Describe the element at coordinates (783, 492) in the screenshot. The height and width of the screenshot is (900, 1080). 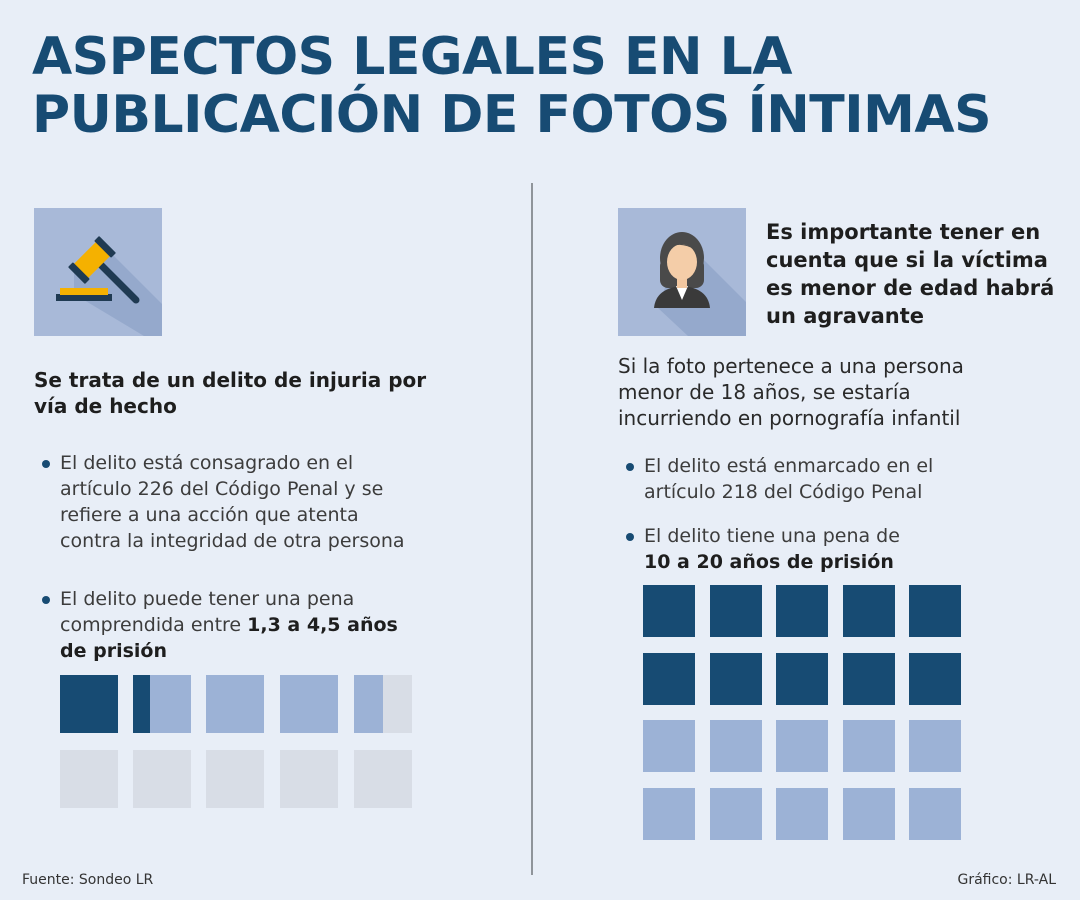
I see `right-bullet-1-line-2: artículo 218 del Código Penal` at that location.